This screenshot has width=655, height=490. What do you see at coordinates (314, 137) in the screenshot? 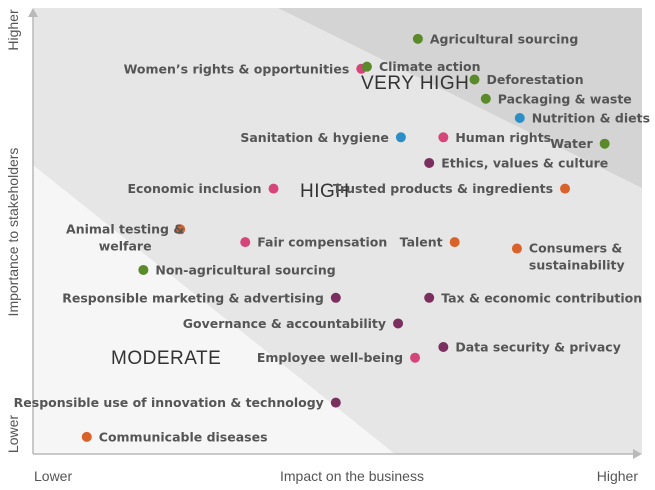
I see `point-label: Sanitation & hygiene` at bounding box center [314, 137].